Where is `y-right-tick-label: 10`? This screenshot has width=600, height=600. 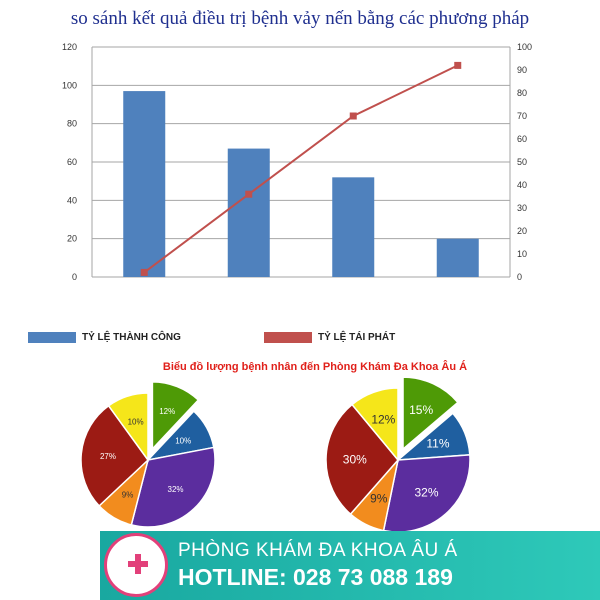 y-right-tick-label: 10 is located at coordinates (522, 254).